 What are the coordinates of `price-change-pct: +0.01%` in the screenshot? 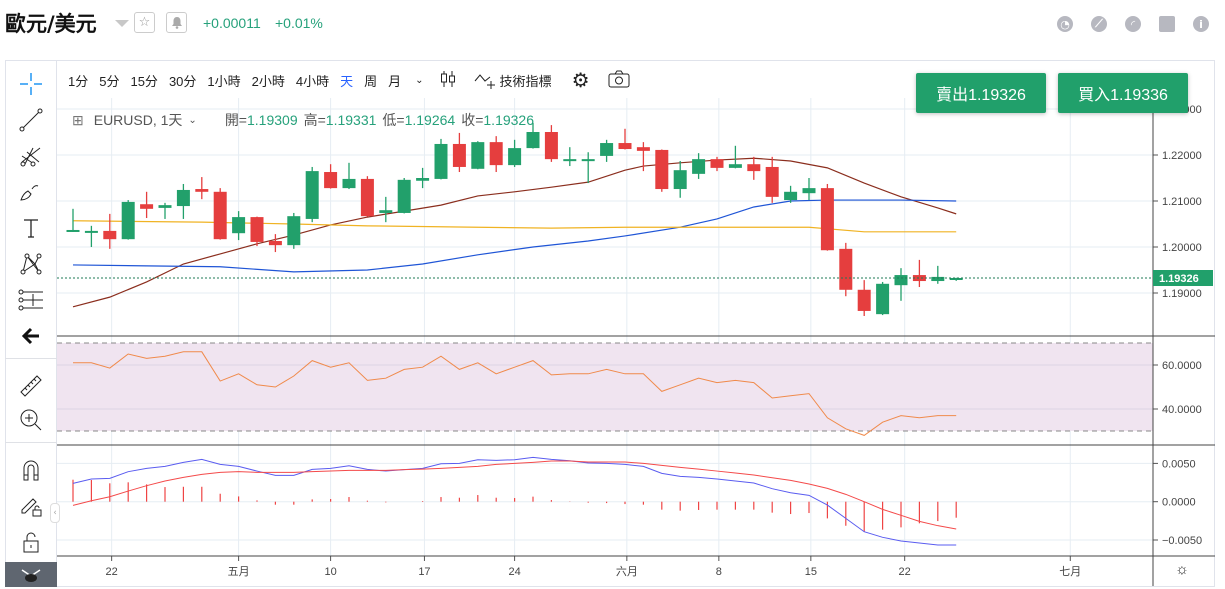 It's located at (299, 23).